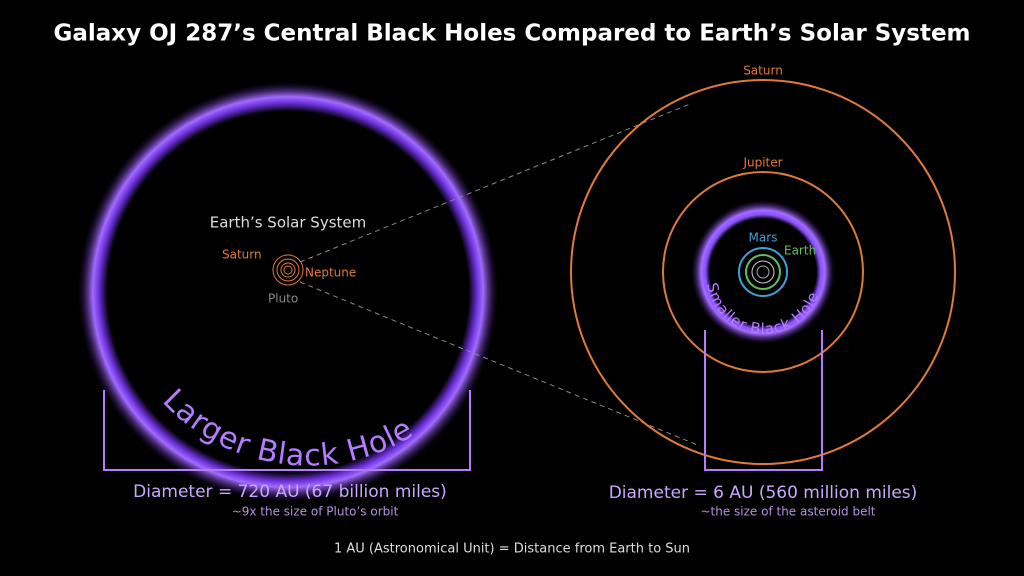  I want to click on mercury-orbit, so click(763, 272).